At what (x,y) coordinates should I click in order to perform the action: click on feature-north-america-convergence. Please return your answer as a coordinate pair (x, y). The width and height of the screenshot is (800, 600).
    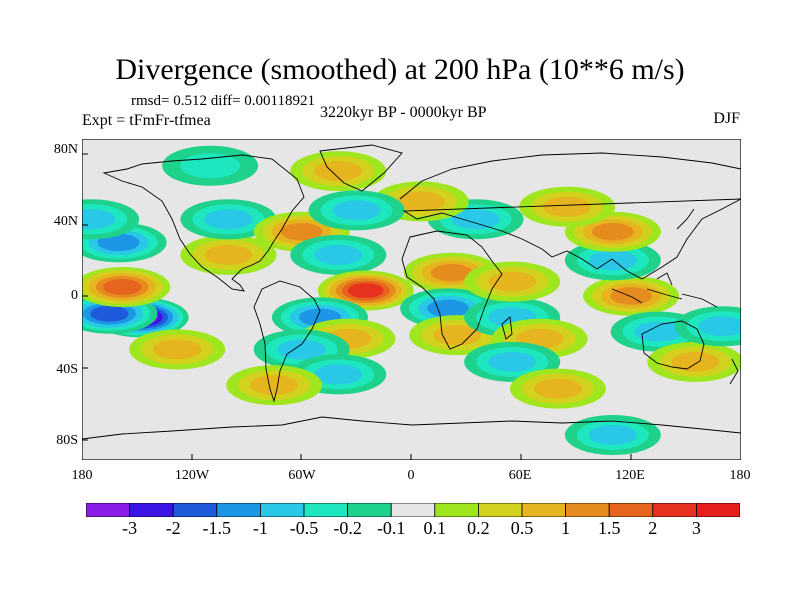
    Looking at the image, I should click on (228, 219).